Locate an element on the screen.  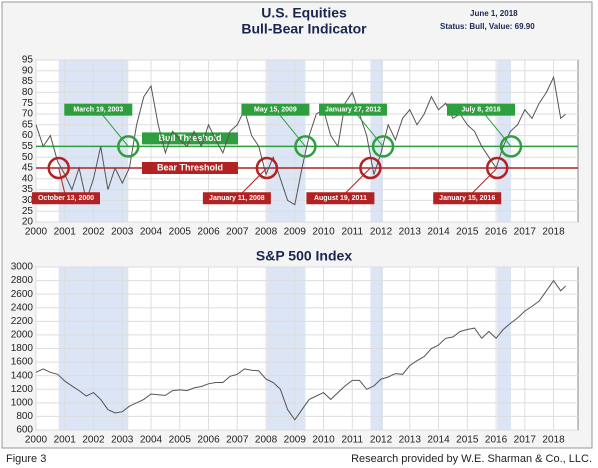
y-tick-label: 1400 is located at coordinates (22, 375).